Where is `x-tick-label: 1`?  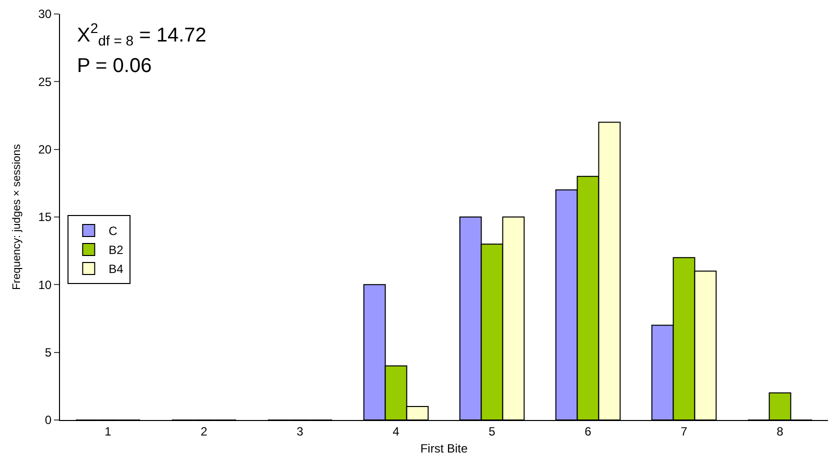 x-tick-label: 1 is located at coordinates (108, 431).